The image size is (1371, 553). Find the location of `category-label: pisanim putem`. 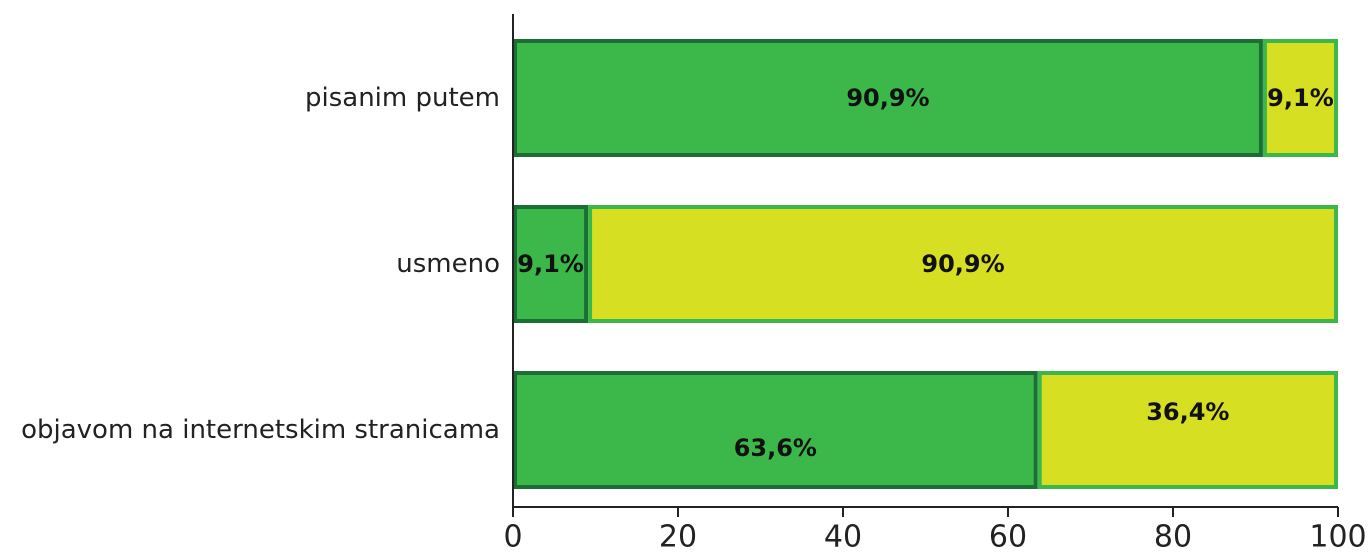

category-label: pisanim putem is located at coordinates (402, 98).